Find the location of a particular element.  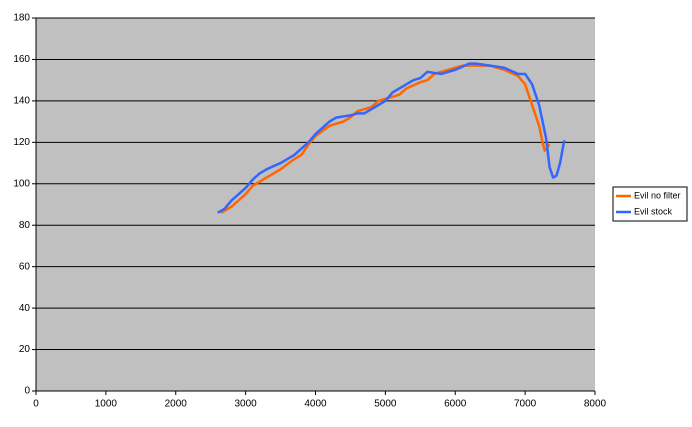

x-tick-label: 3000 is located at coordinates (246, 404).